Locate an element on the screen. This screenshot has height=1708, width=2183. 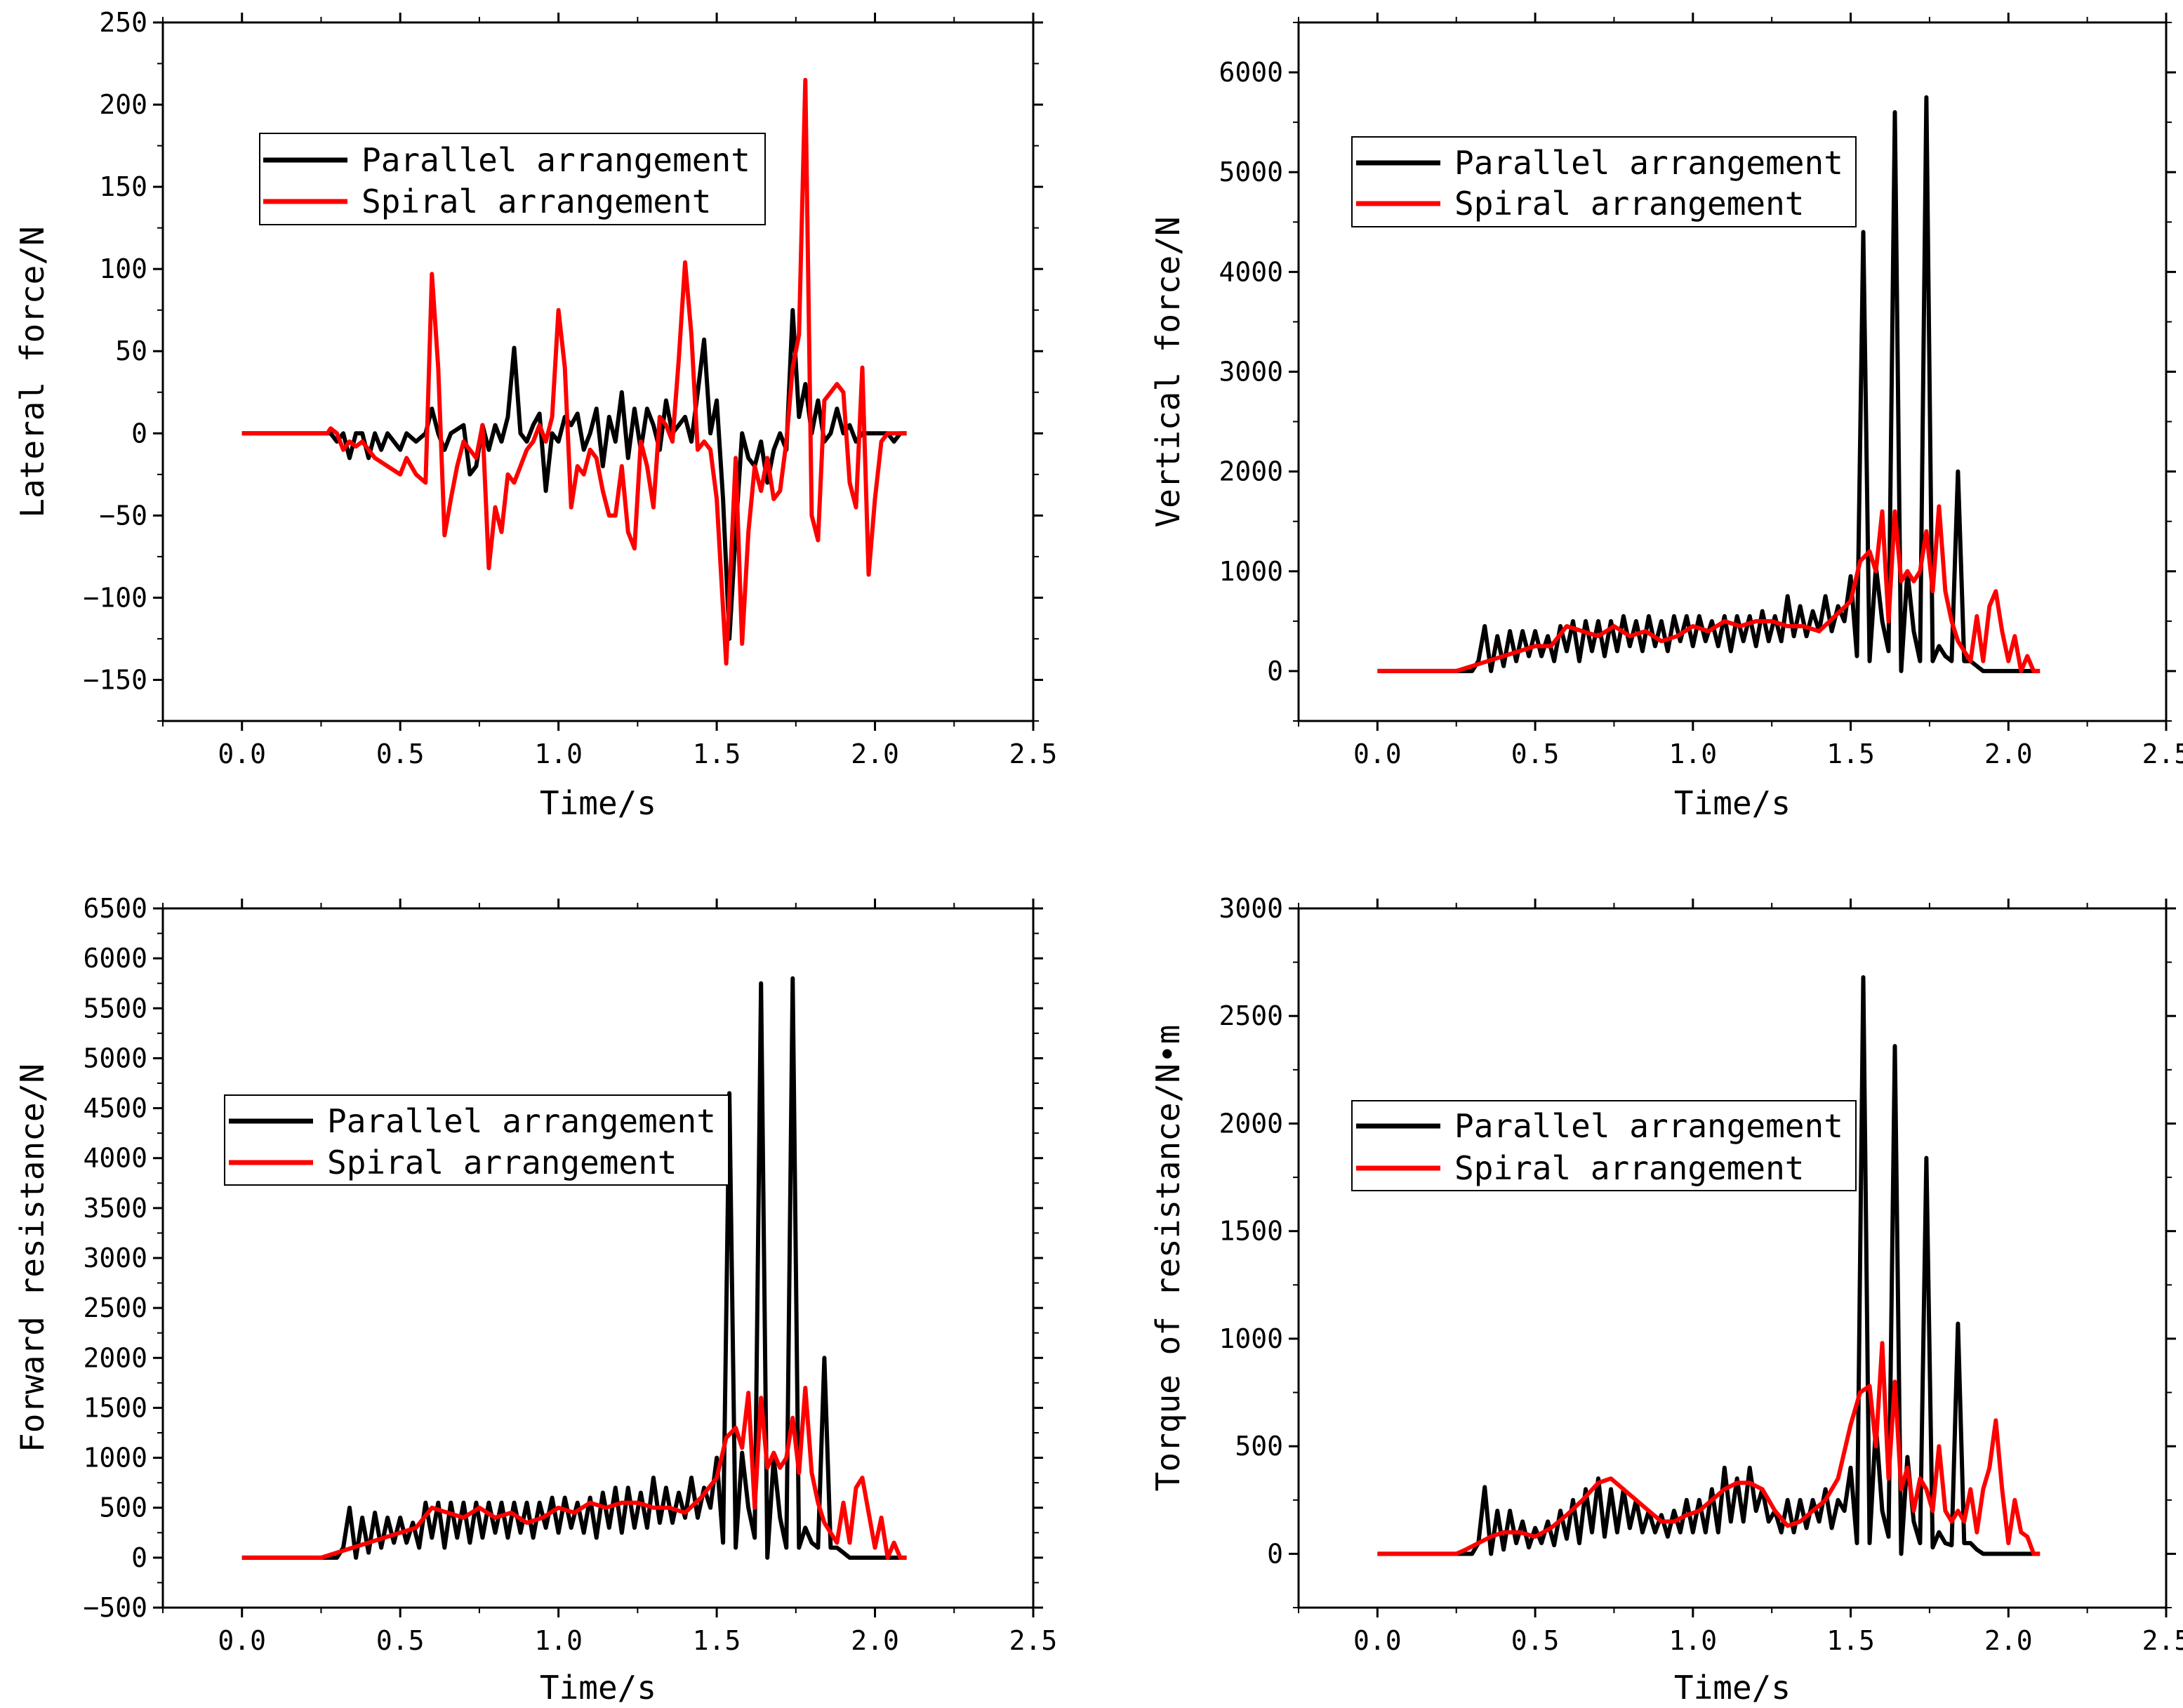
y-tick-label: 250 is located at coordinates (123, 22).